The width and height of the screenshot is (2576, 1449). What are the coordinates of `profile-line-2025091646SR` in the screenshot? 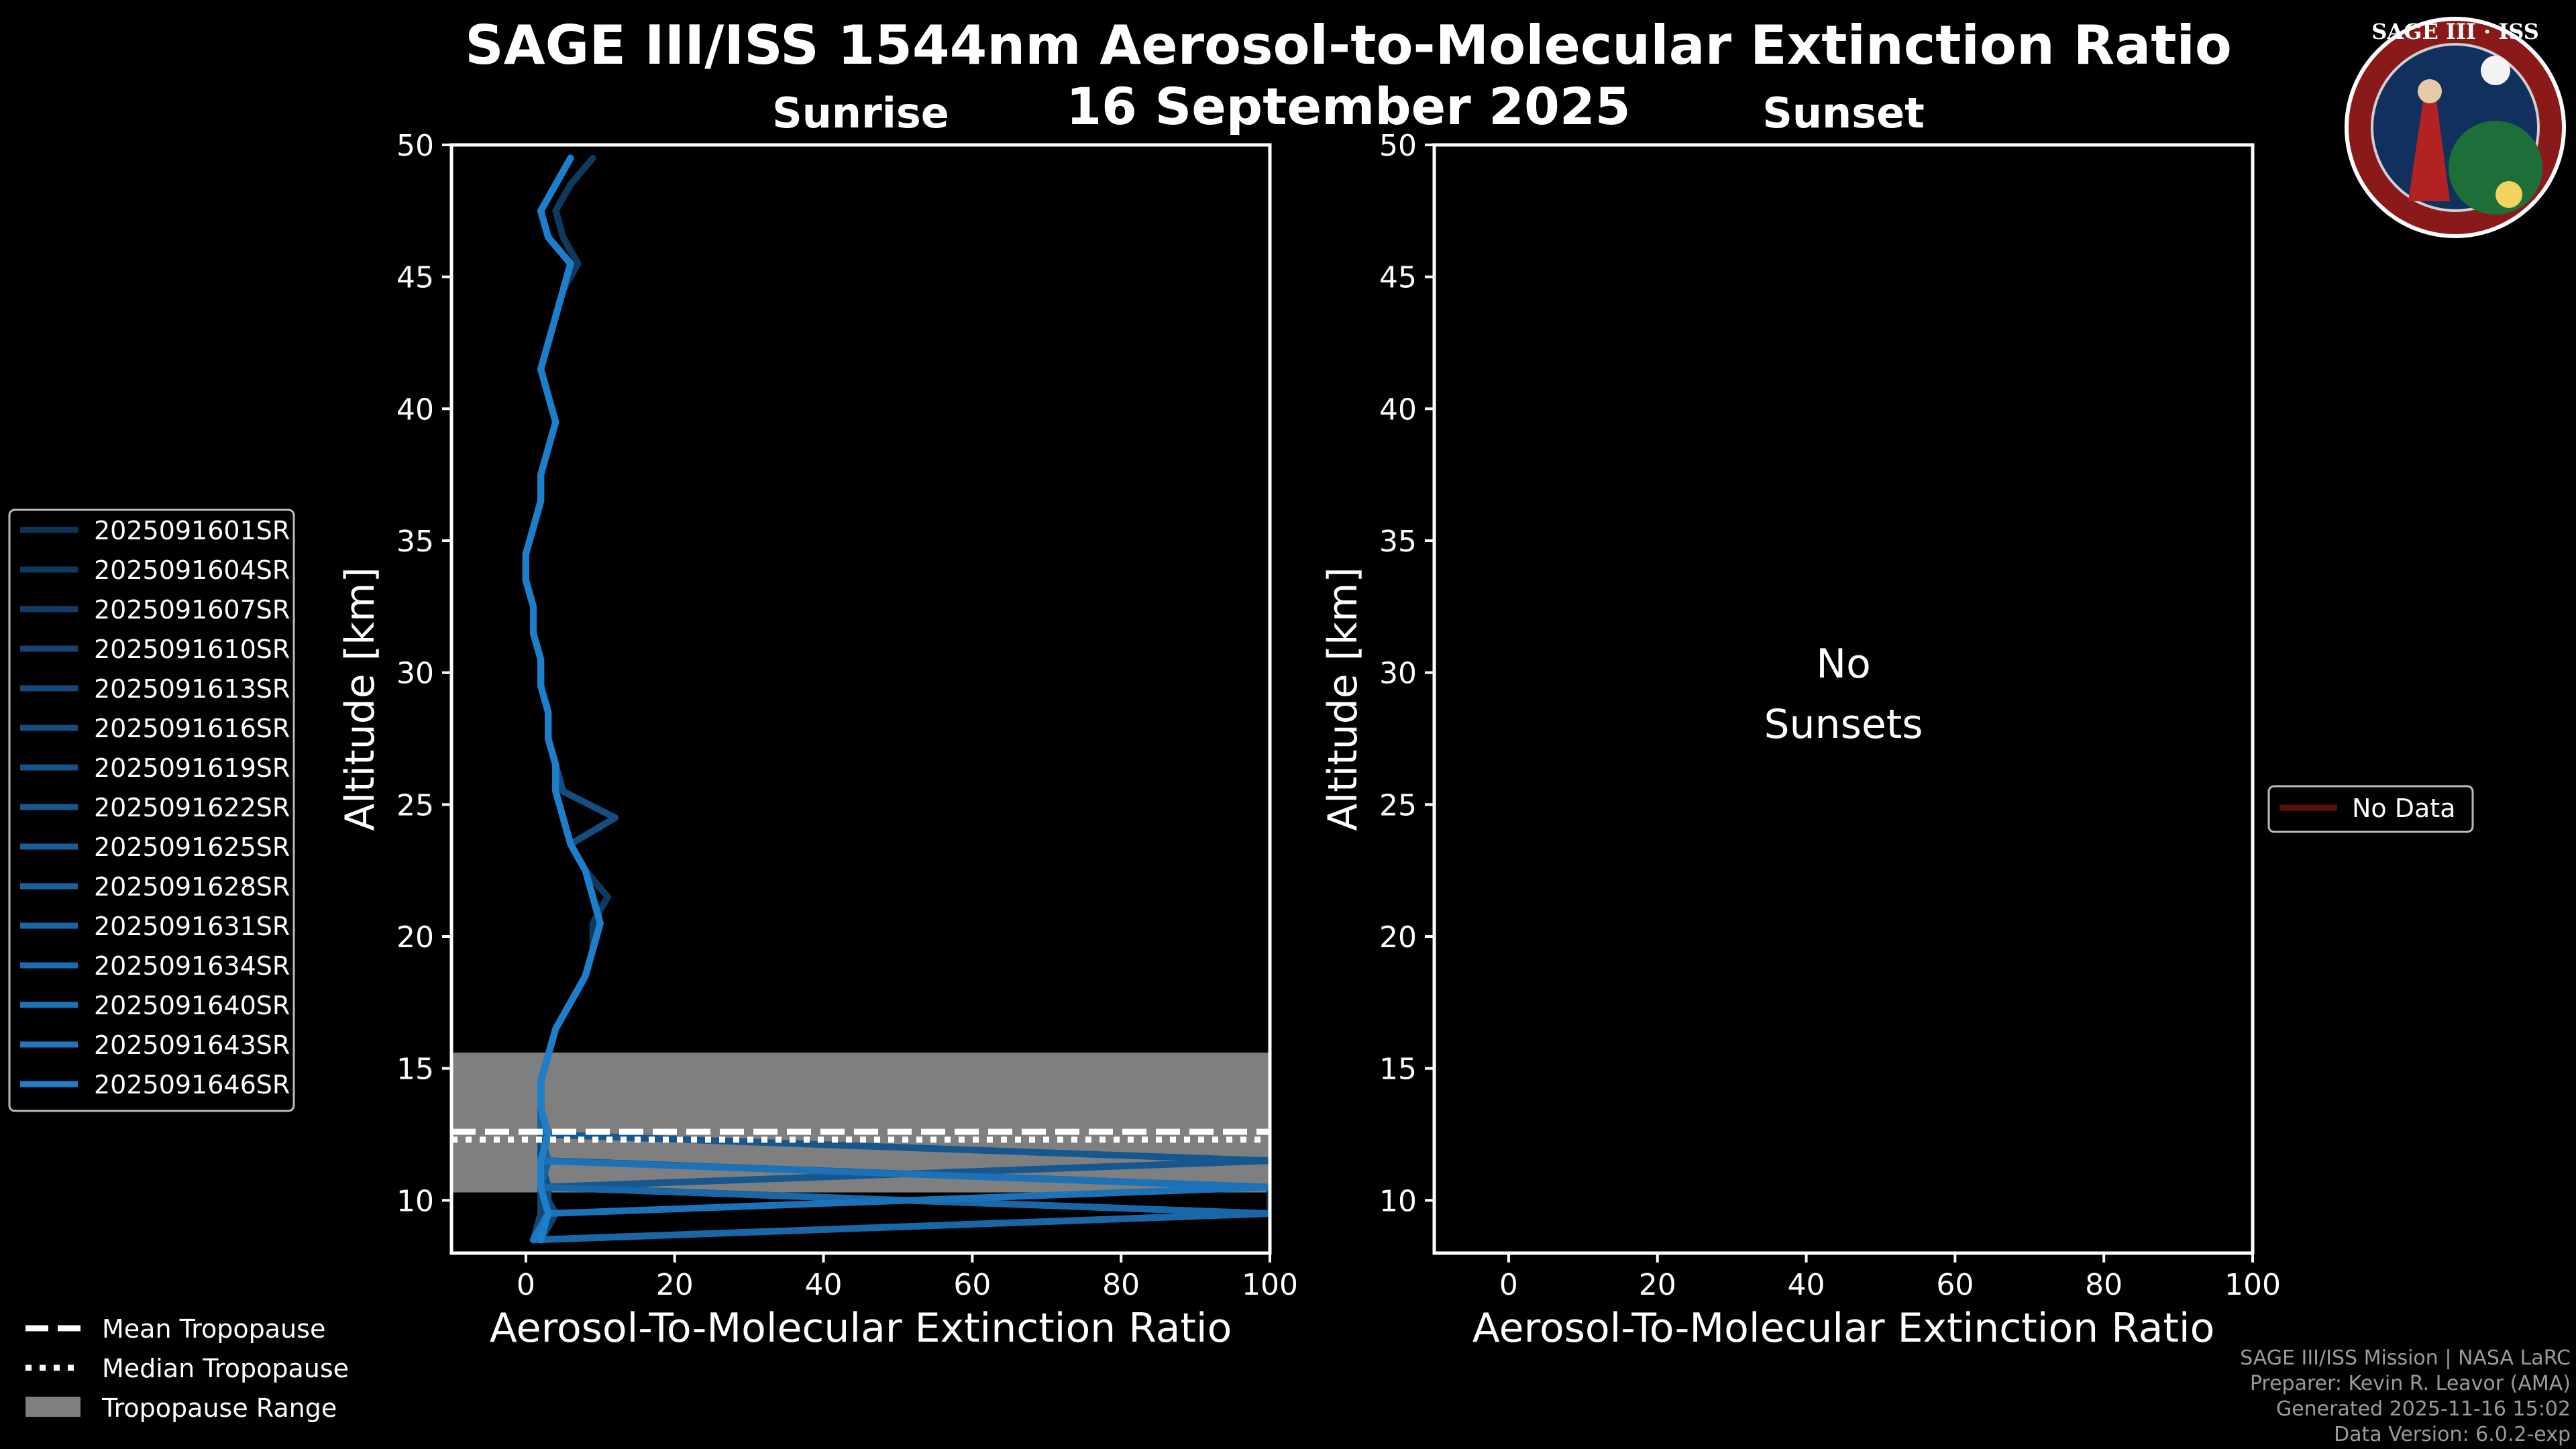 It's located at (563, 699).